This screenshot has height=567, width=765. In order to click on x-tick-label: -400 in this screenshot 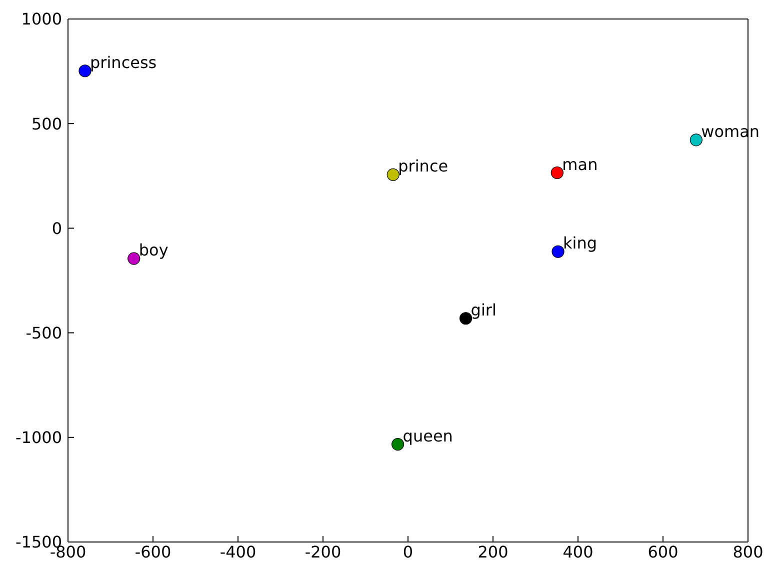, I will do `click(238, 552)`.